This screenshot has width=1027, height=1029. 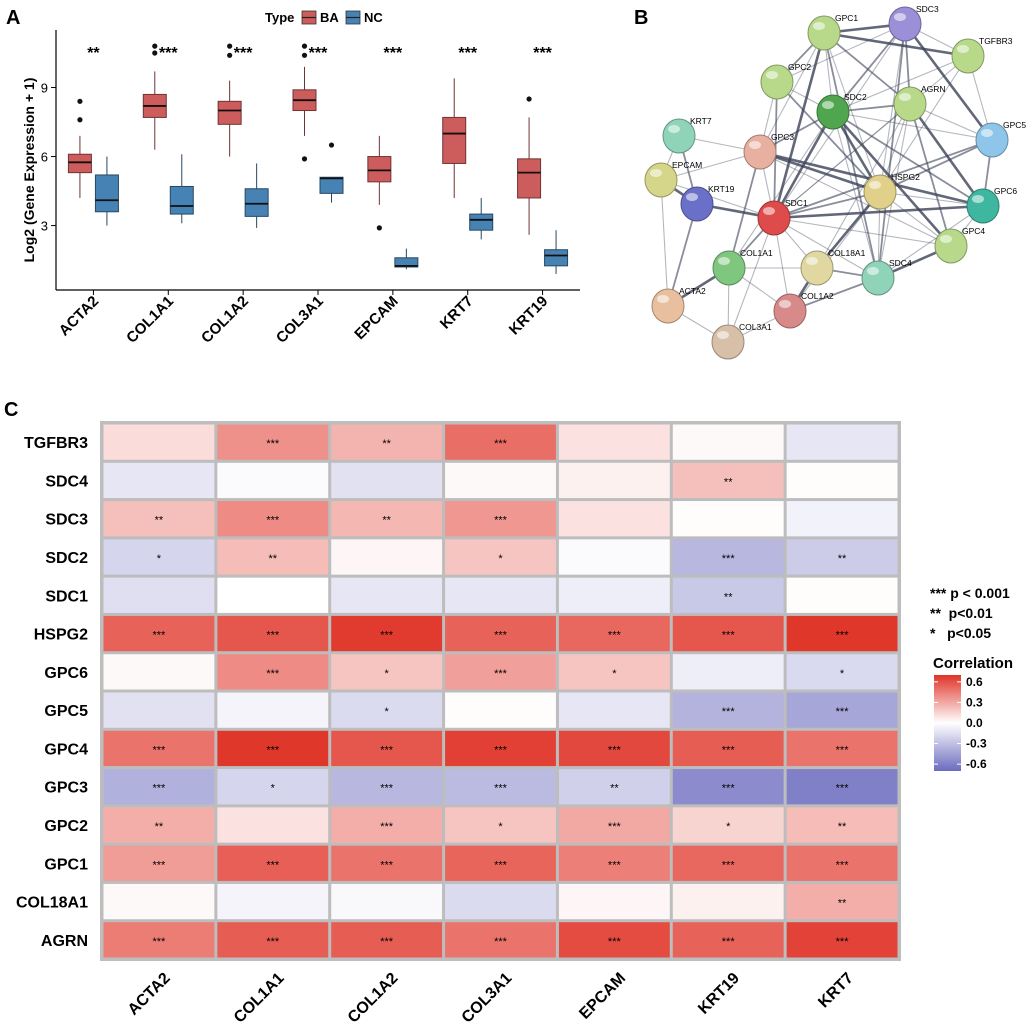 I want to click on network-node-hspg2: HSPG2, so click(x=891, y=191).